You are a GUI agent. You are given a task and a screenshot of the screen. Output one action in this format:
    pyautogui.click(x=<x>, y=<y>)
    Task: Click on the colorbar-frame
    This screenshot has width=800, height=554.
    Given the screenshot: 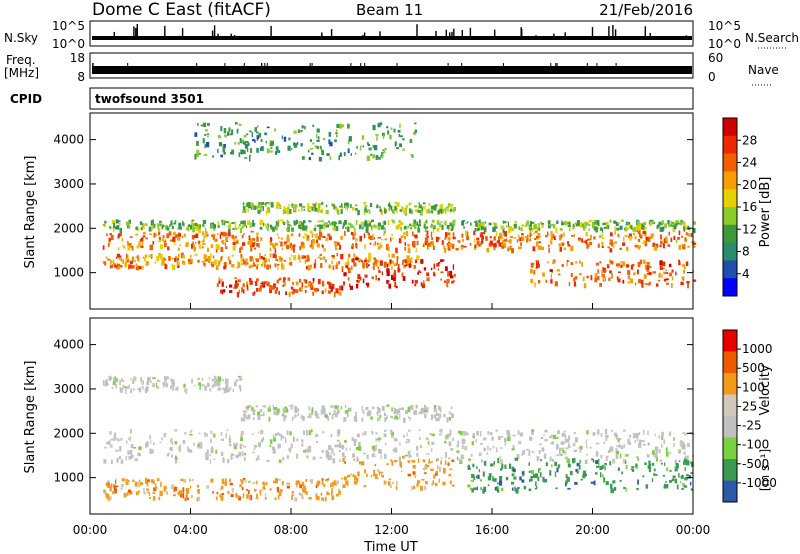 What is the action you would take?
    pyautogui.click(x=730, y=416)
    